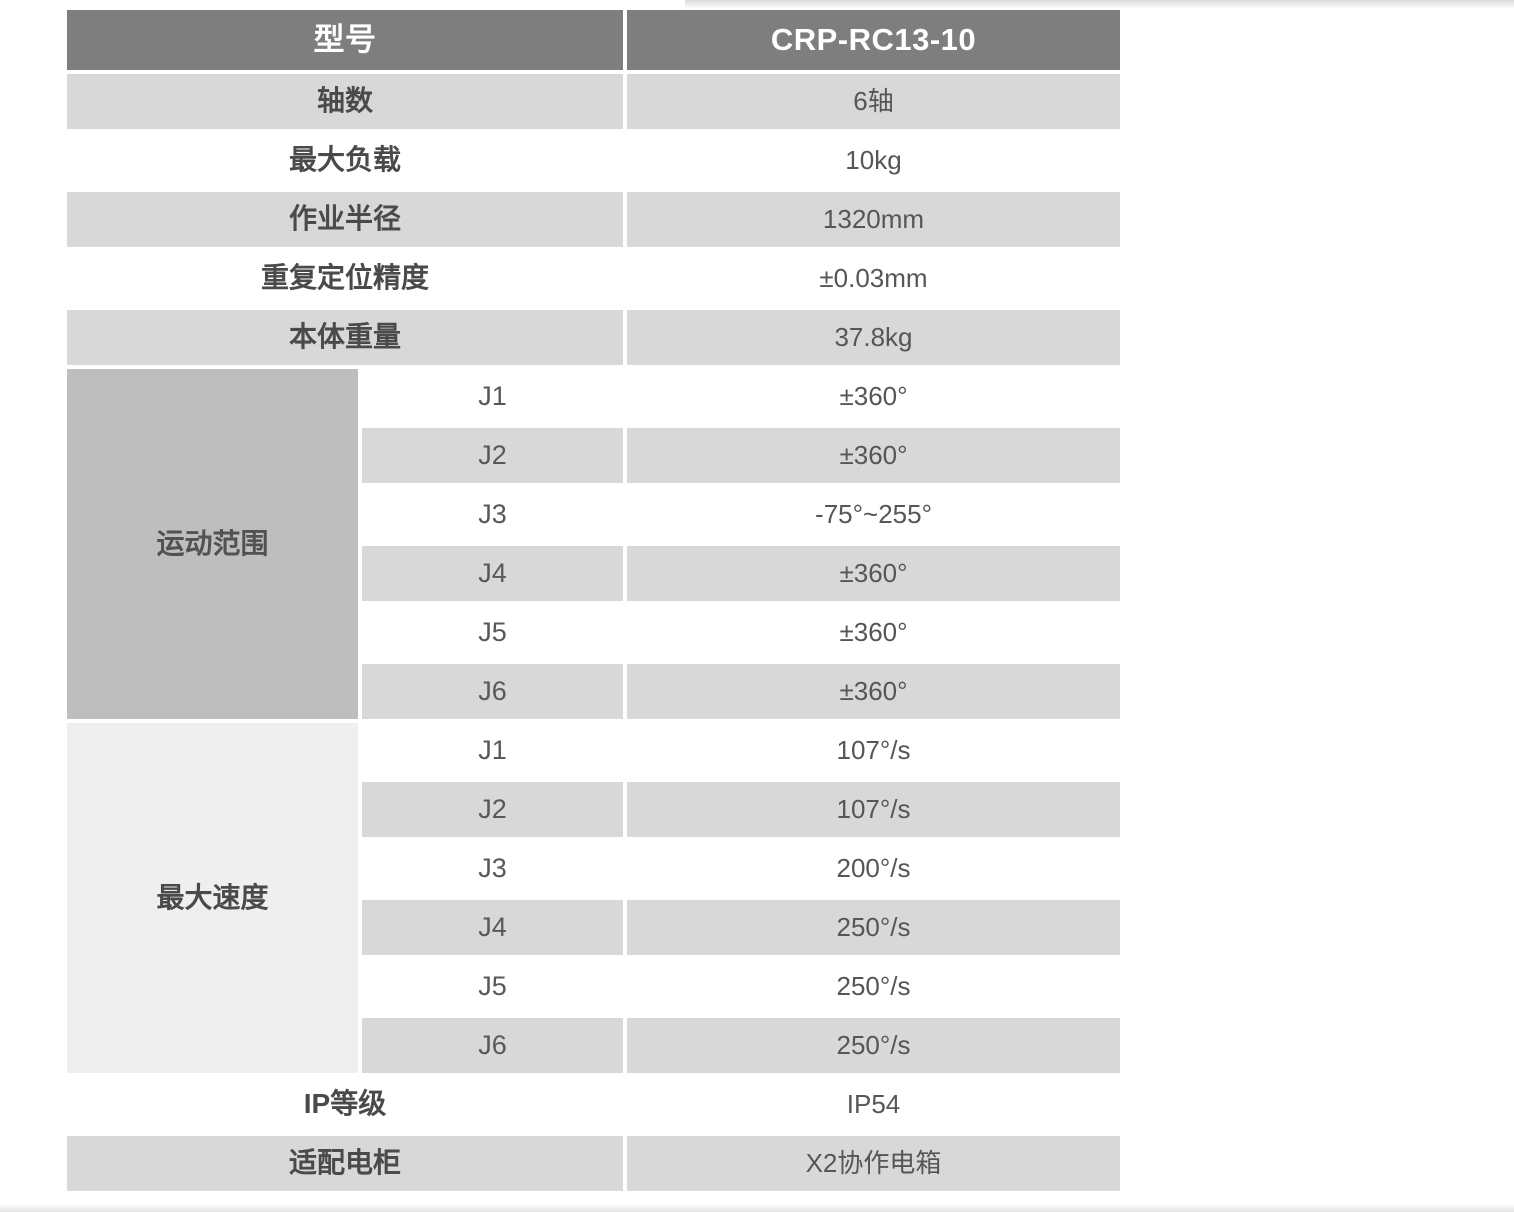  What do you see at coordinates (345, 1163) in the screenshot?
I see `spec-label-cabinet: 适配电柜` at bounding box center [345, 1163].